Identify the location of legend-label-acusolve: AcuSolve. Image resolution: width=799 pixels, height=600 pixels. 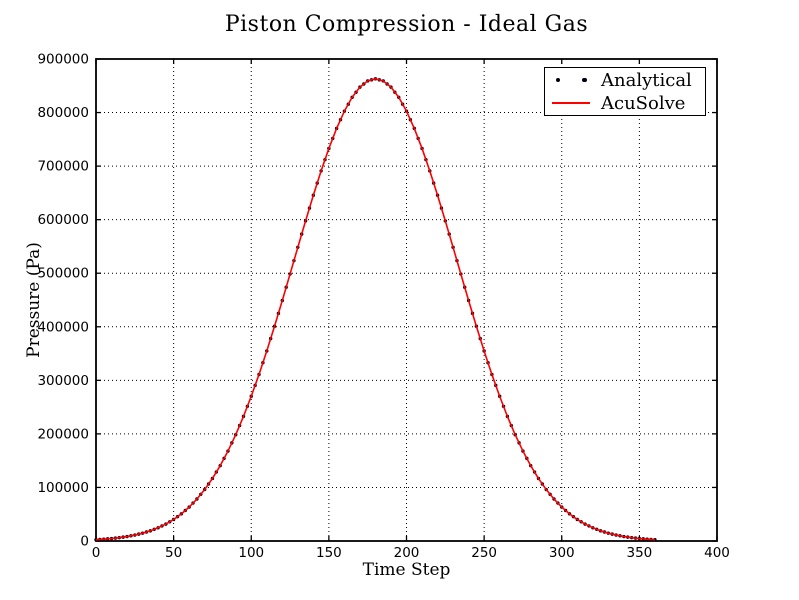
(643, 103).